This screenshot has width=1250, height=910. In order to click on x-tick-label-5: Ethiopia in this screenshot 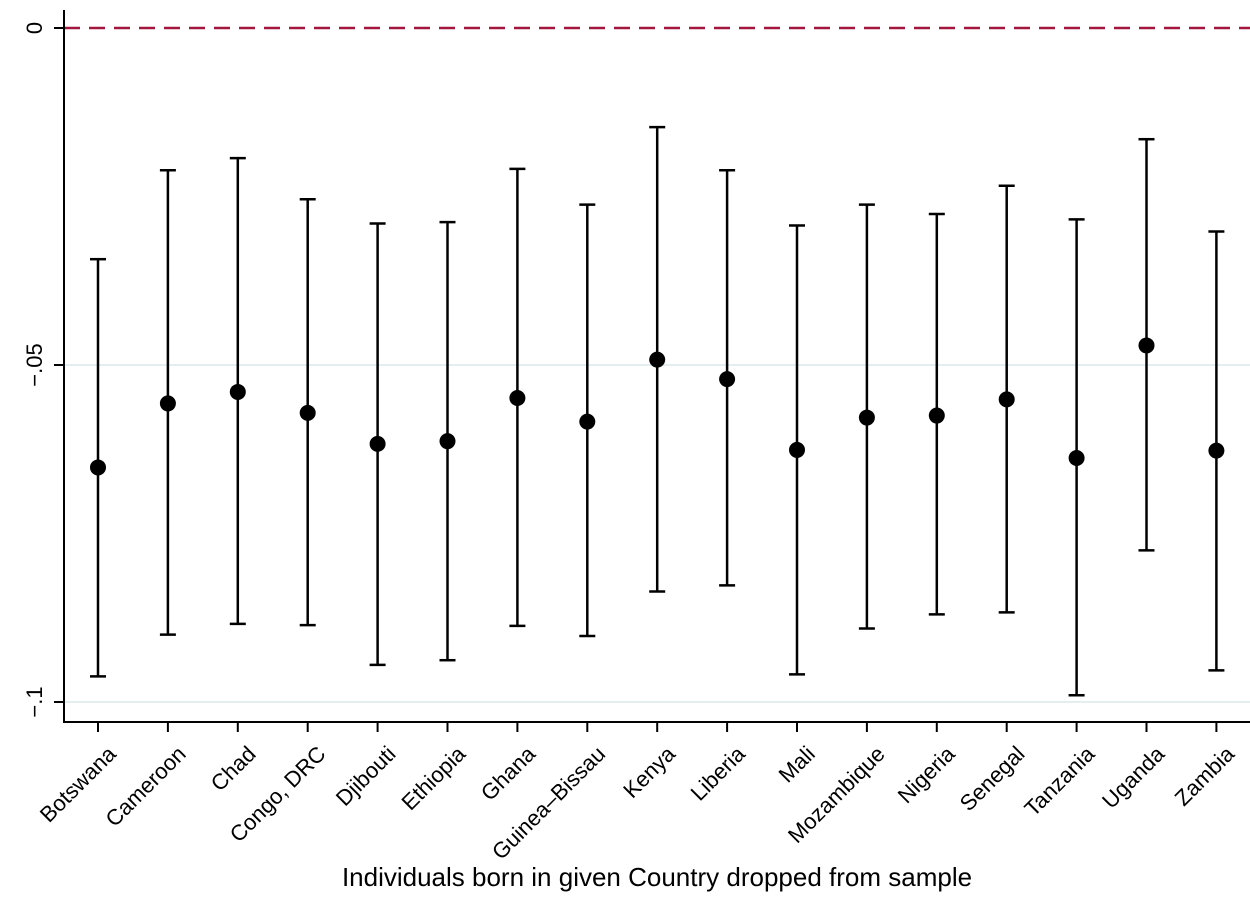, I will do `click(433, 778)`.